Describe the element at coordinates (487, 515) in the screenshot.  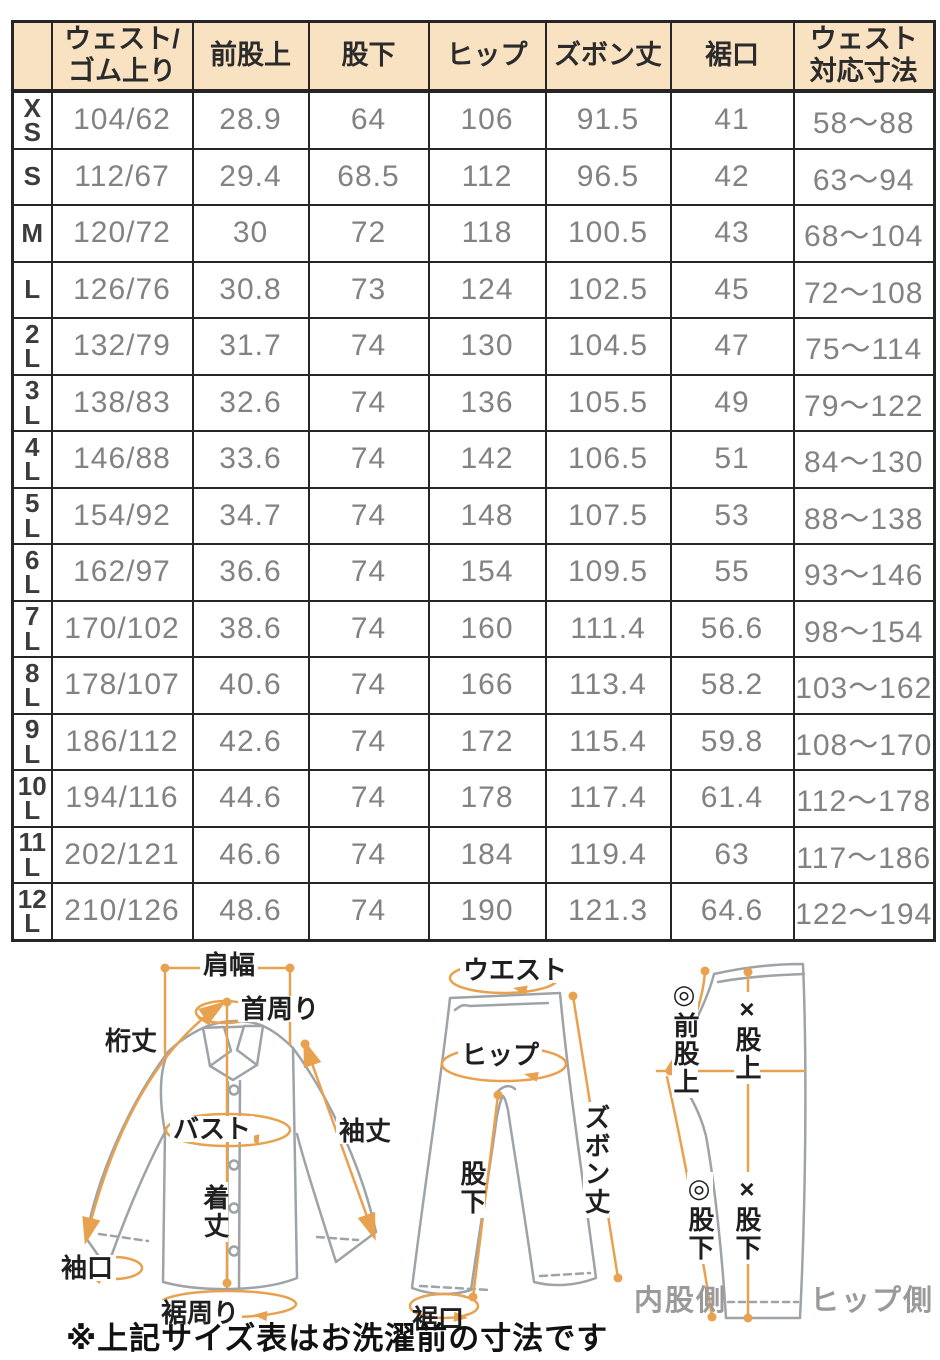
I see `table-cell: 148` at that location.